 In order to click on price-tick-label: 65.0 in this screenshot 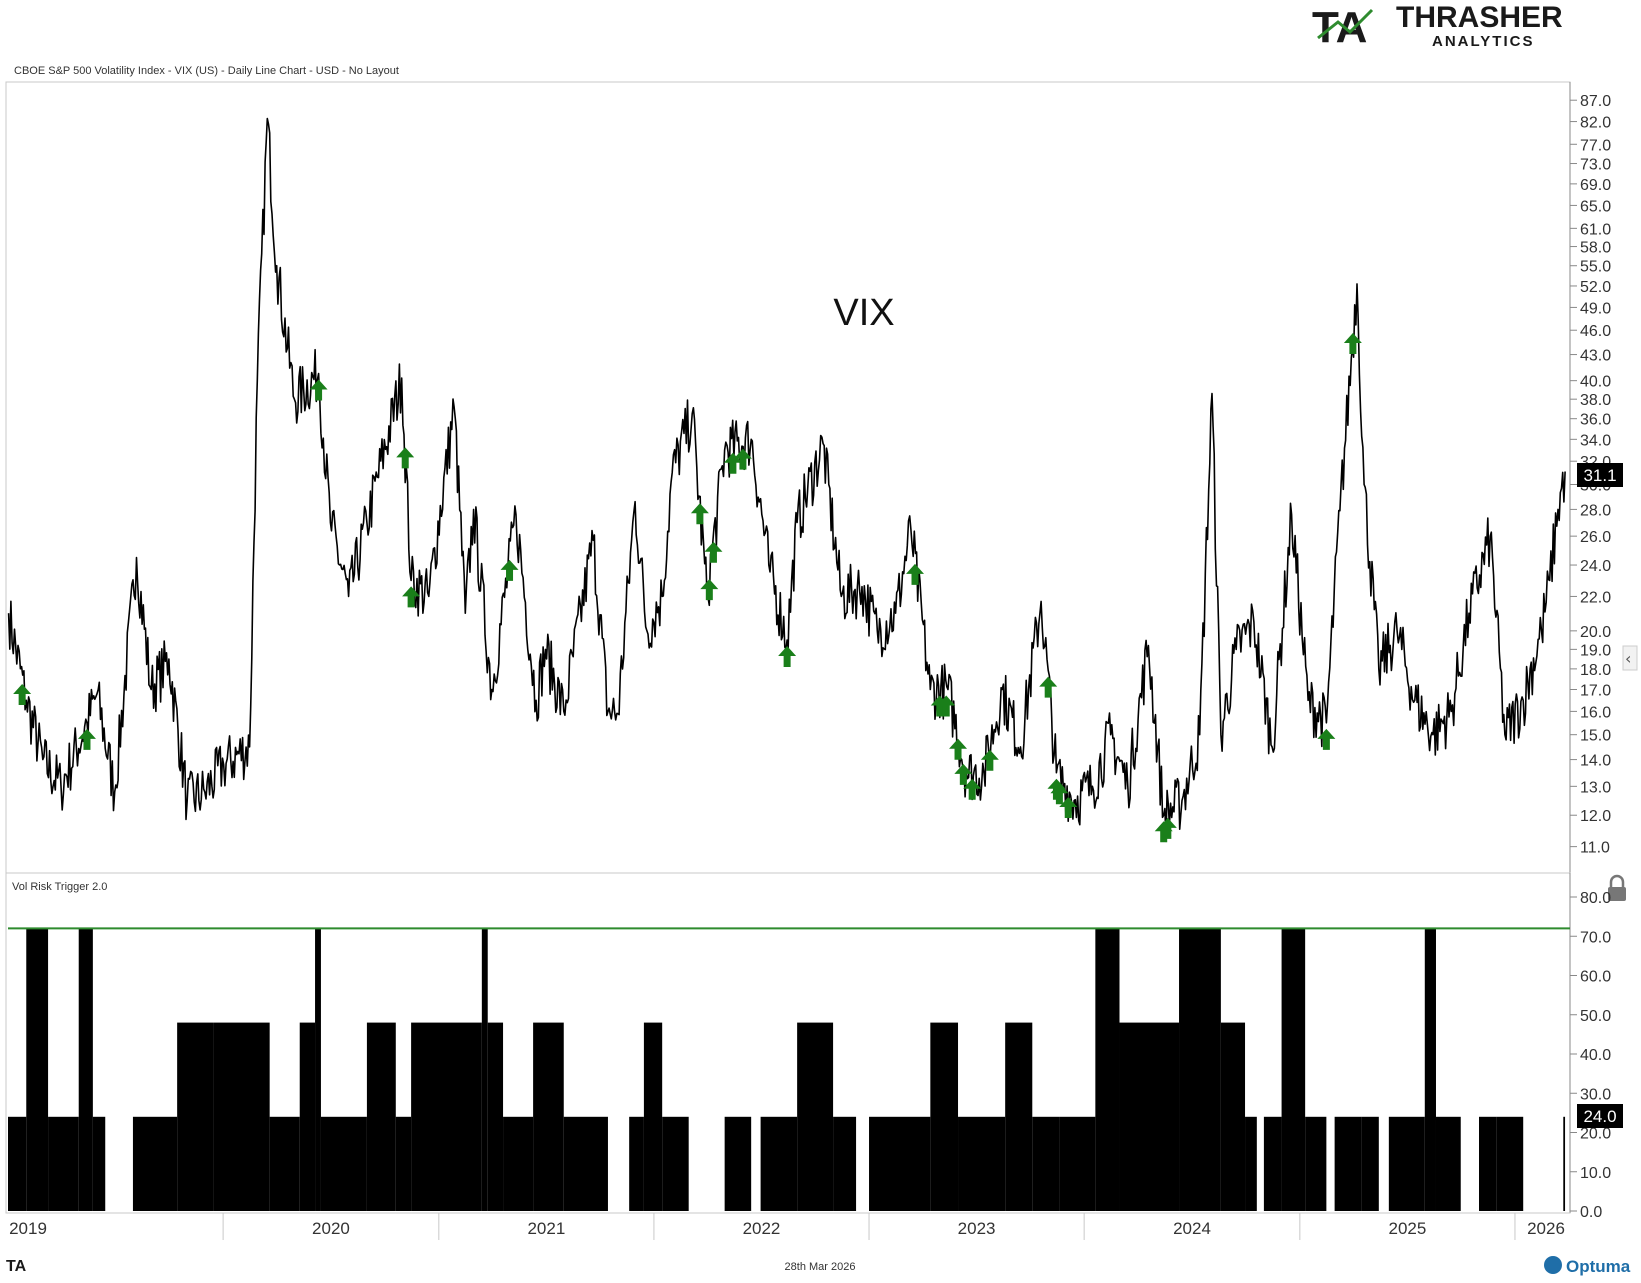, I will do `click(1595, 206)`.